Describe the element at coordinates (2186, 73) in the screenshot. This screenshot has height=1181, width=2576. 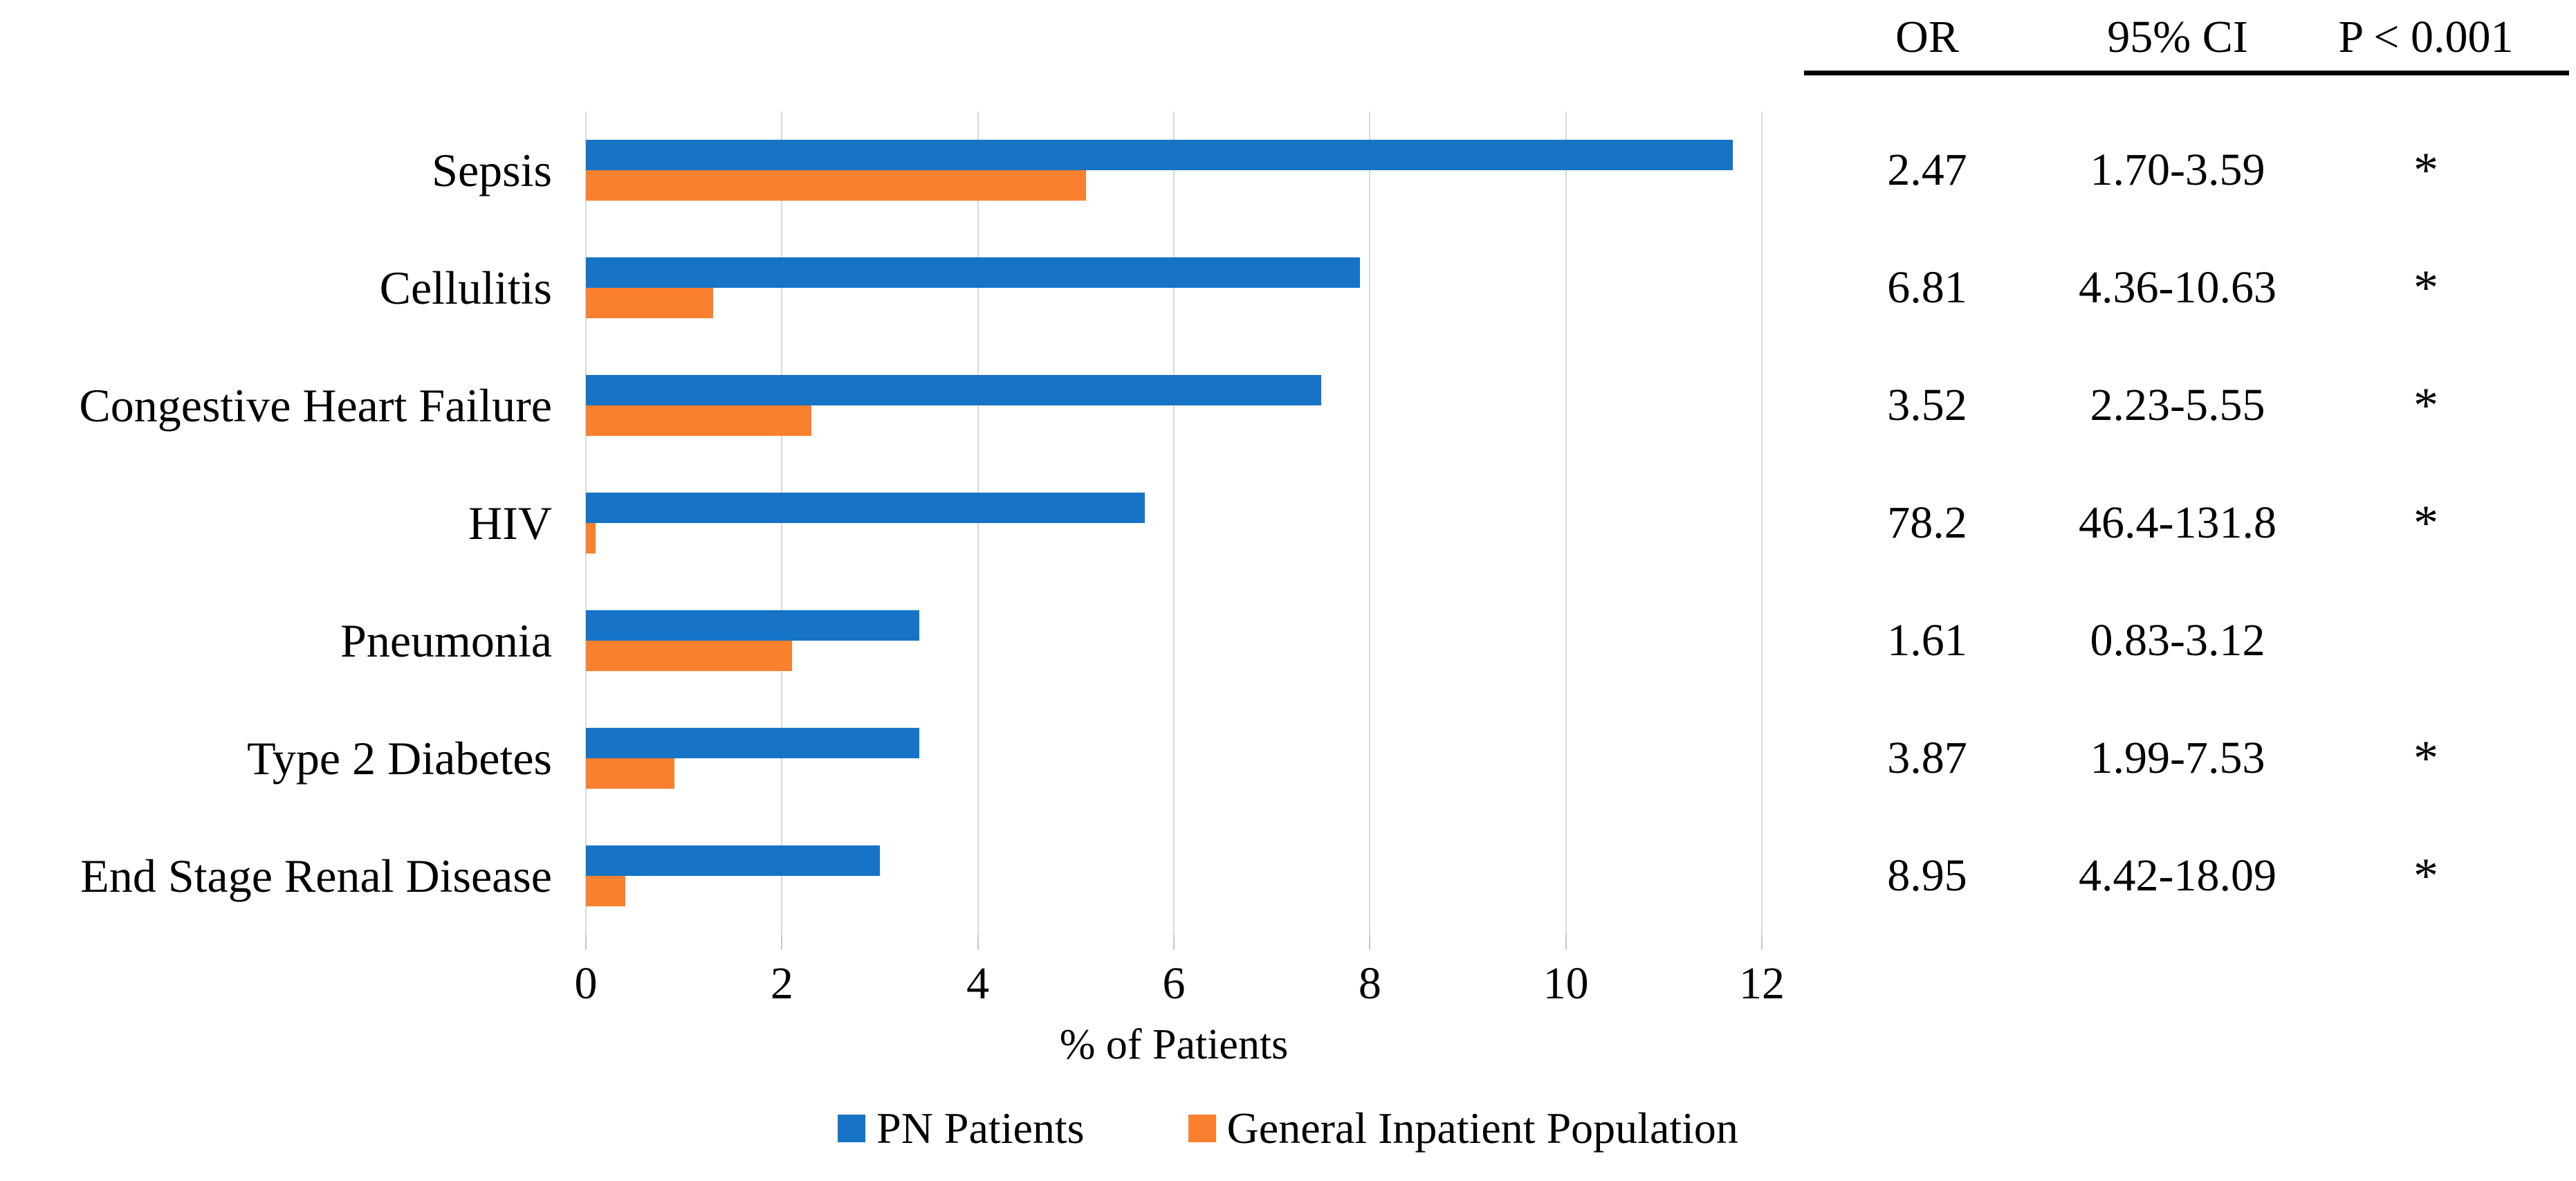
I see `table-header-rule` at that location.